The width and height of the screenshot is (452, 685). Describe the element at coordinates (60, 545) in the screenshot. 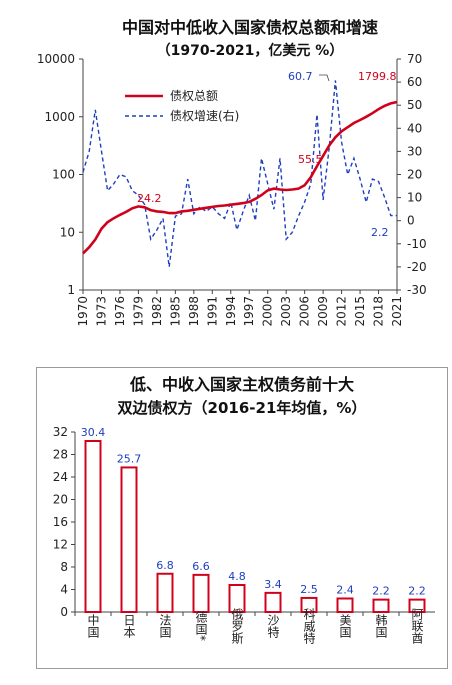

I see `chart2-y-tick-label: 12` at that location.